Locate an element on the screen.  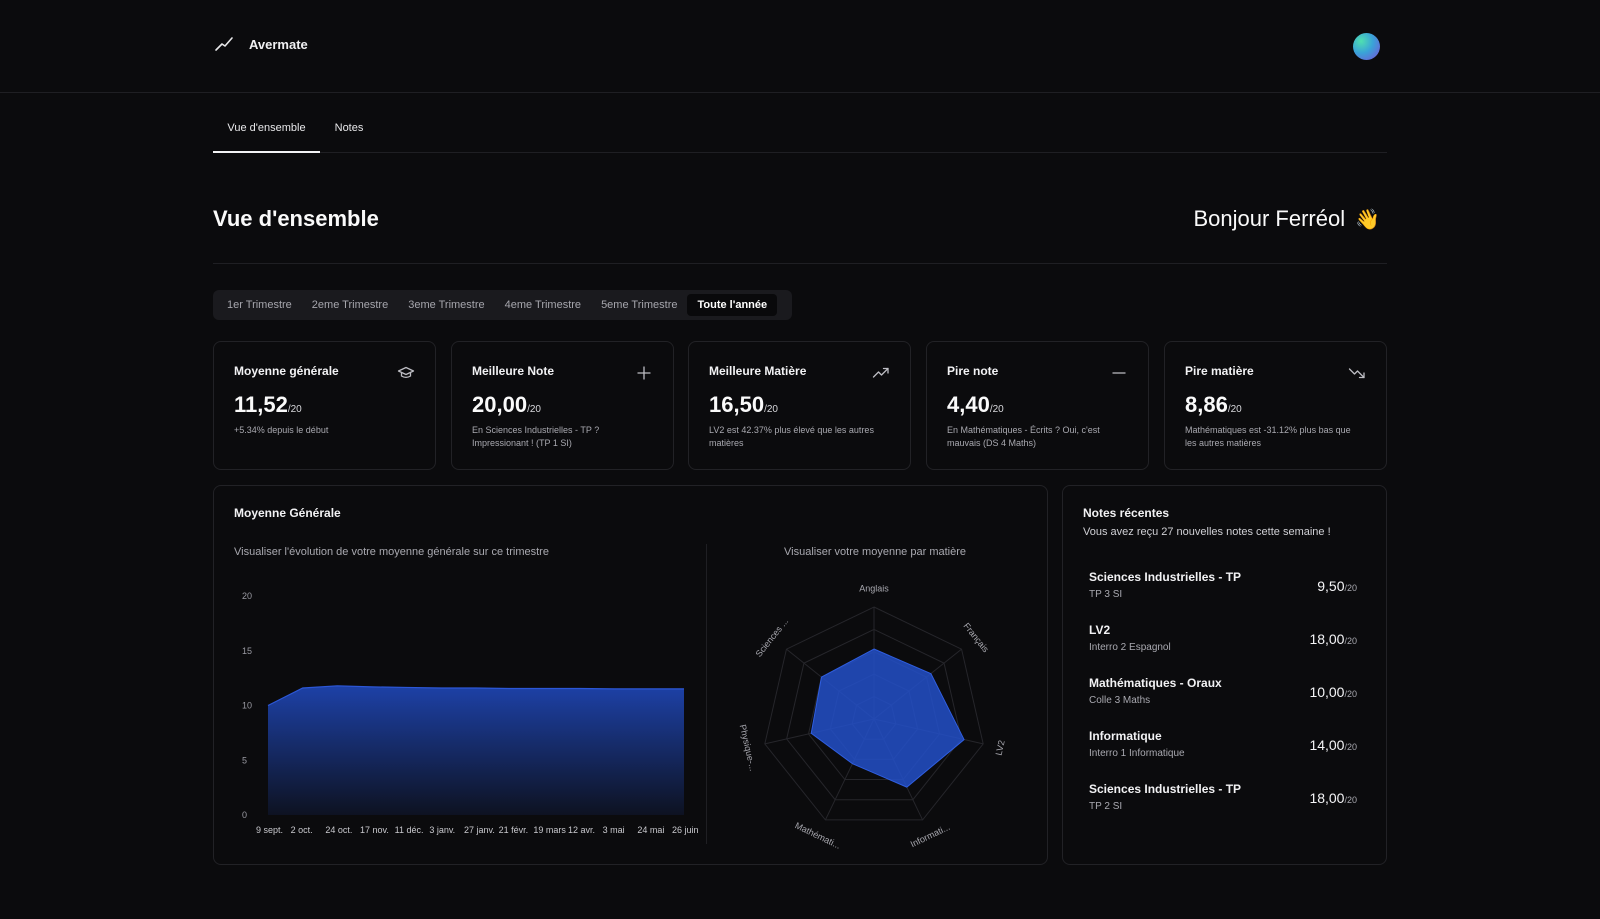
tab-label: Vue d'ensemble is located at coordinates (266, 128).